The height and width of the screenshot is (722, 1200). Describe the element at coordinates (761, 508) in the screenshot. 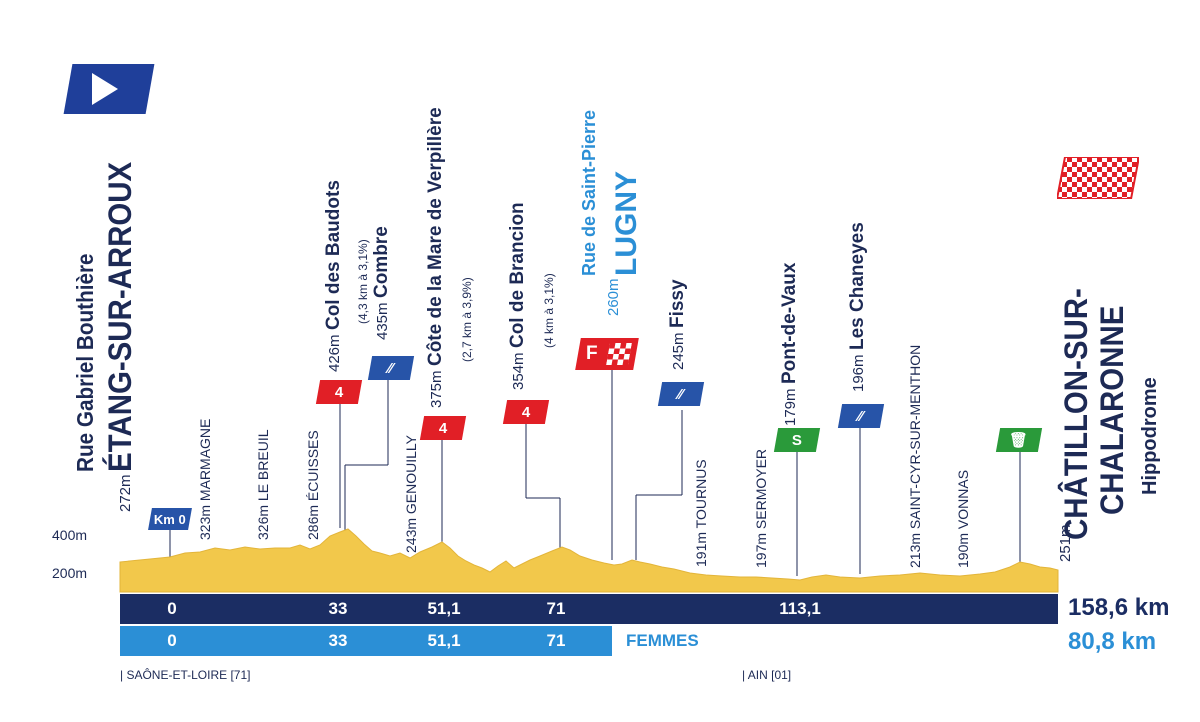

I see `place-label: 197m SERMOYER` at that location.